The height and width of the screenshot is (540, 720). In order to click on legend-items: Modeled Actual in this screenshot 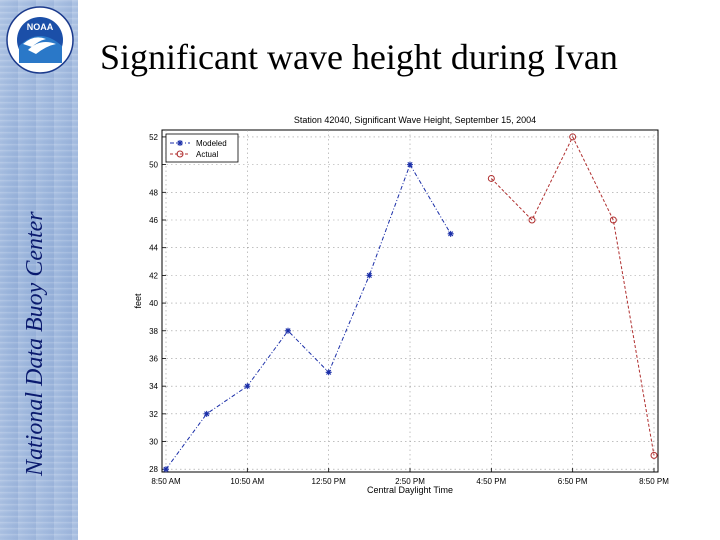, I will do `click(198, 149)`.